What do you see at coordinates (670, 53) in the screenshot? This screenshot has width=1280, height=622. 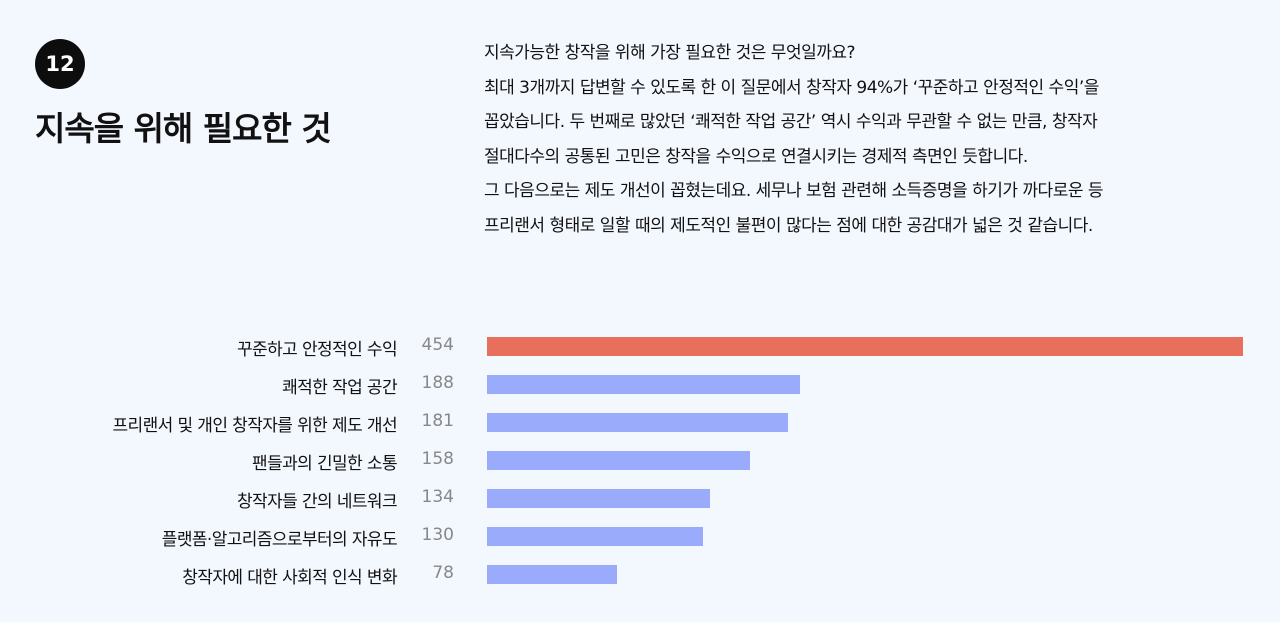 I see `description-line: 지속가능한 창작을 위해 가장 필요한 것은 무엇일까요?` at bounding box center [670, 53].